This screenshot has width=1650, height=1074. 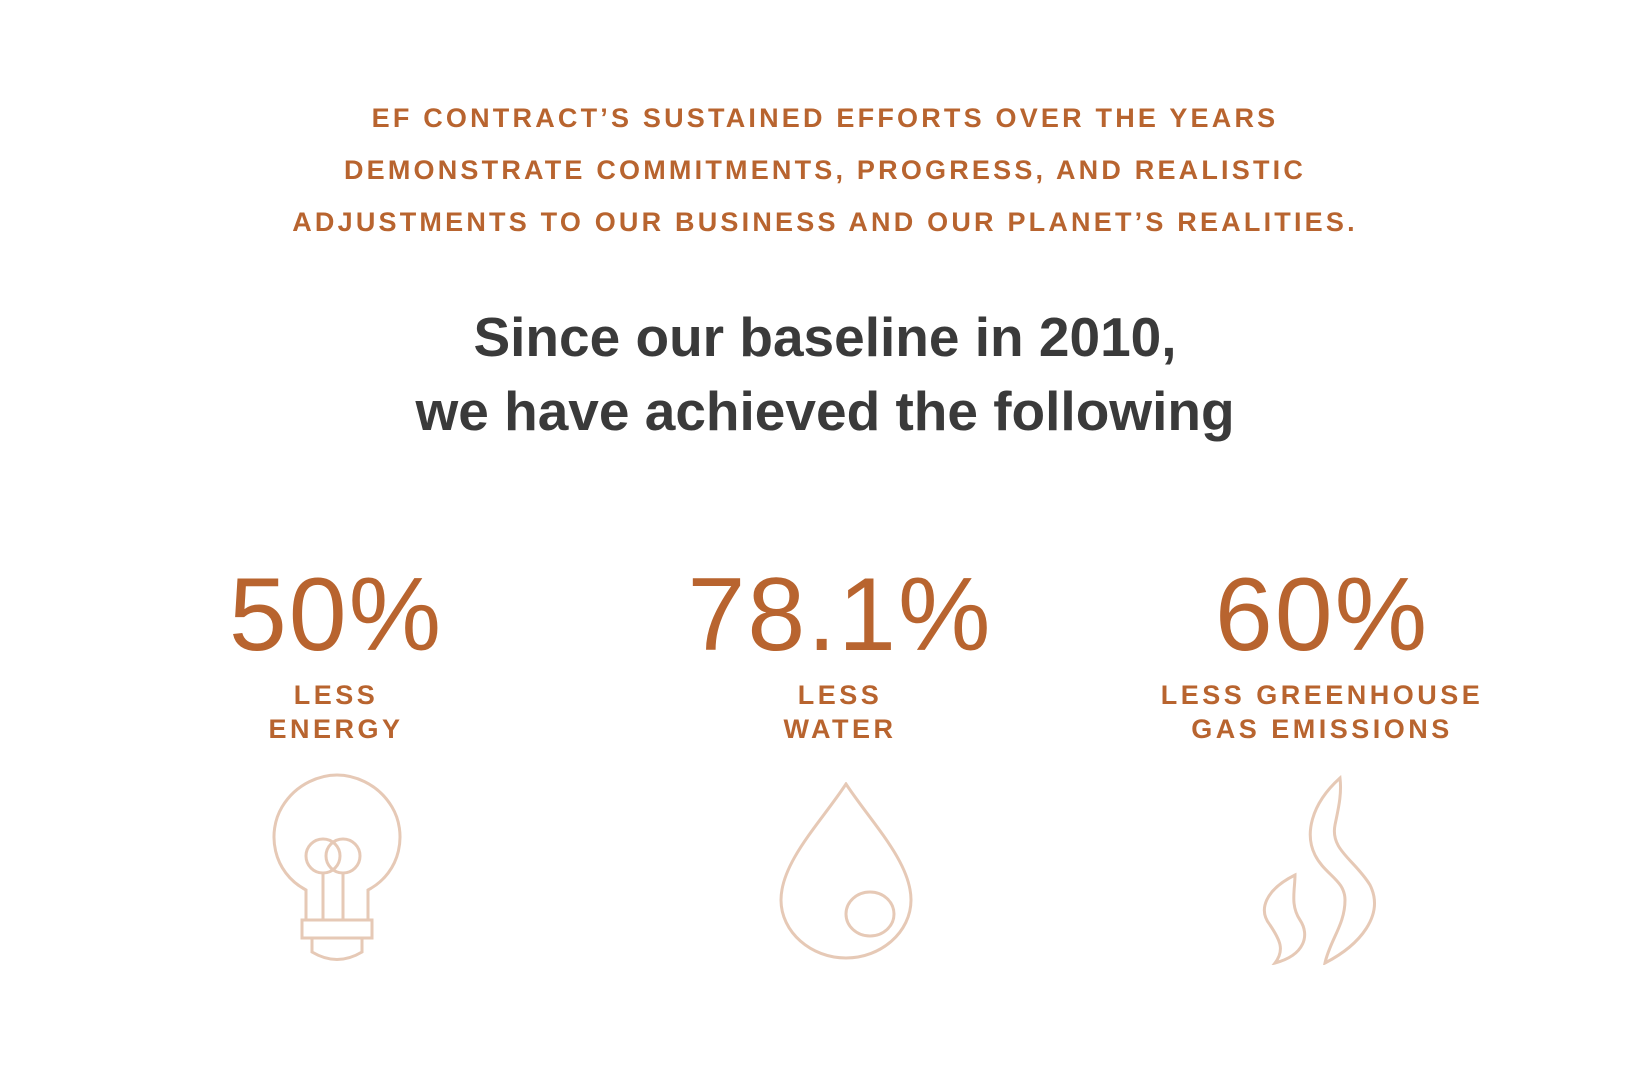 I want to click on stat-label: LESS ENERGY, so click(x=336, y=712).